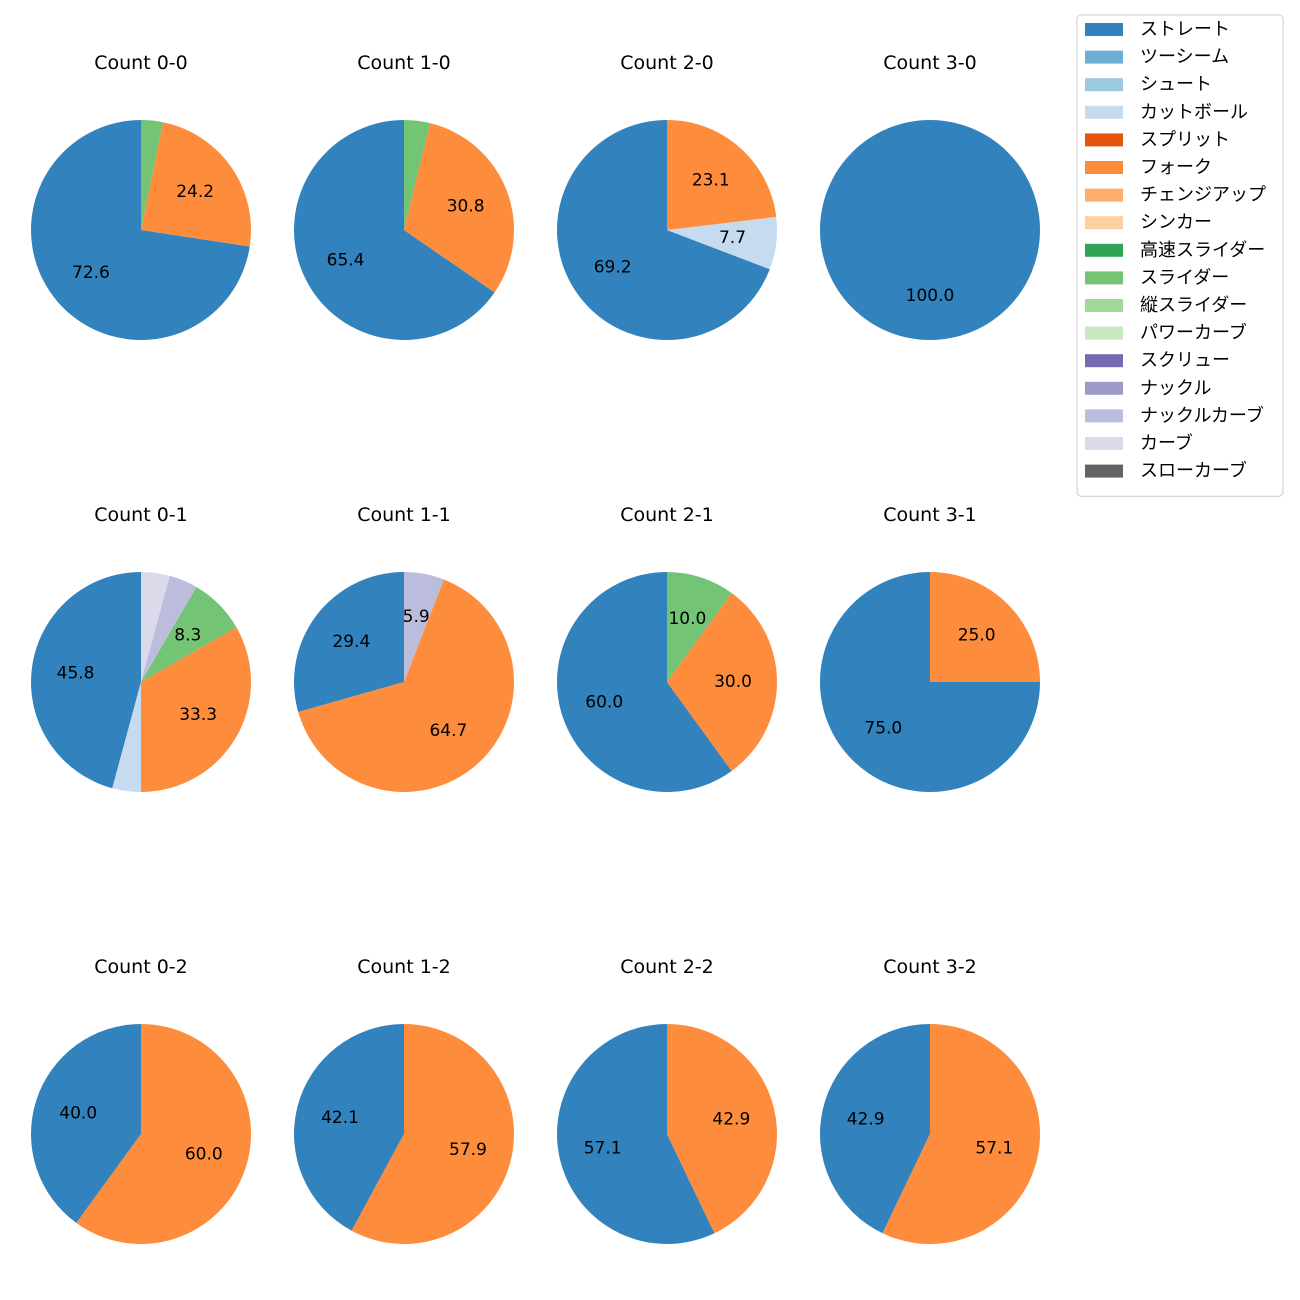  What do you see at coordinates (1202, 250) in the screenshot?
I see `legend-label: 高速スライダー` at bounding box center [1202, 250].